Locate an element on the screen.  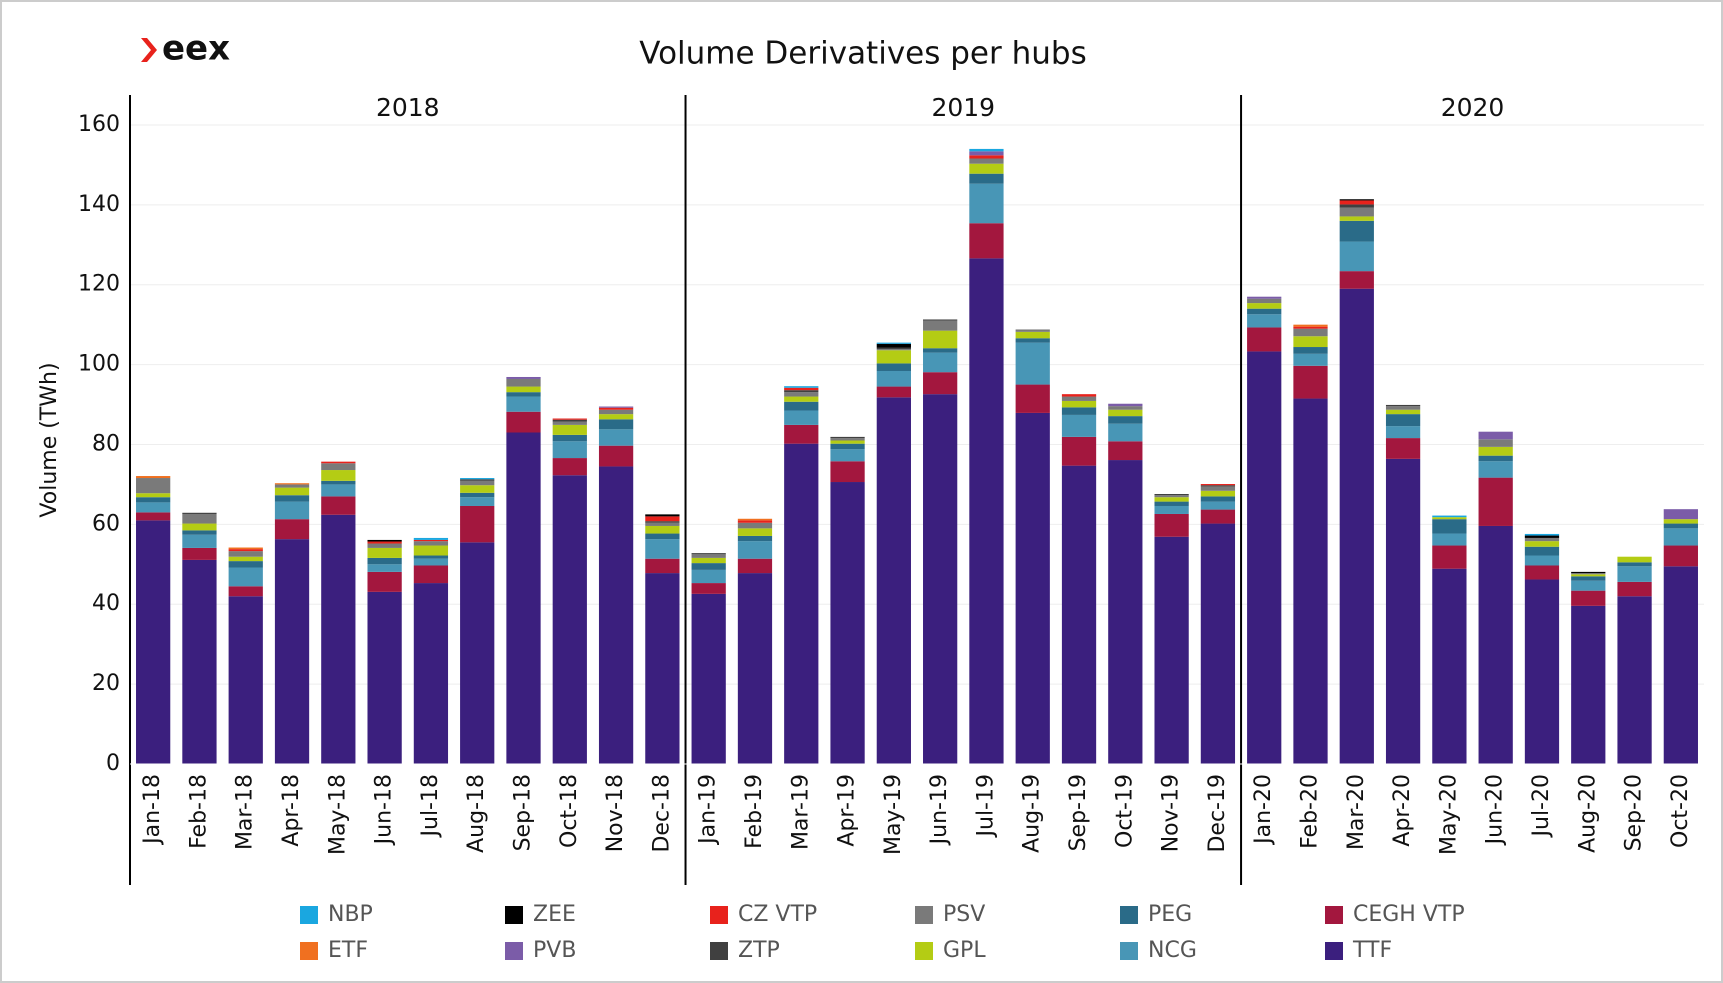
x-tick-label: Jul-20 is located at coordinates (1541, 806).